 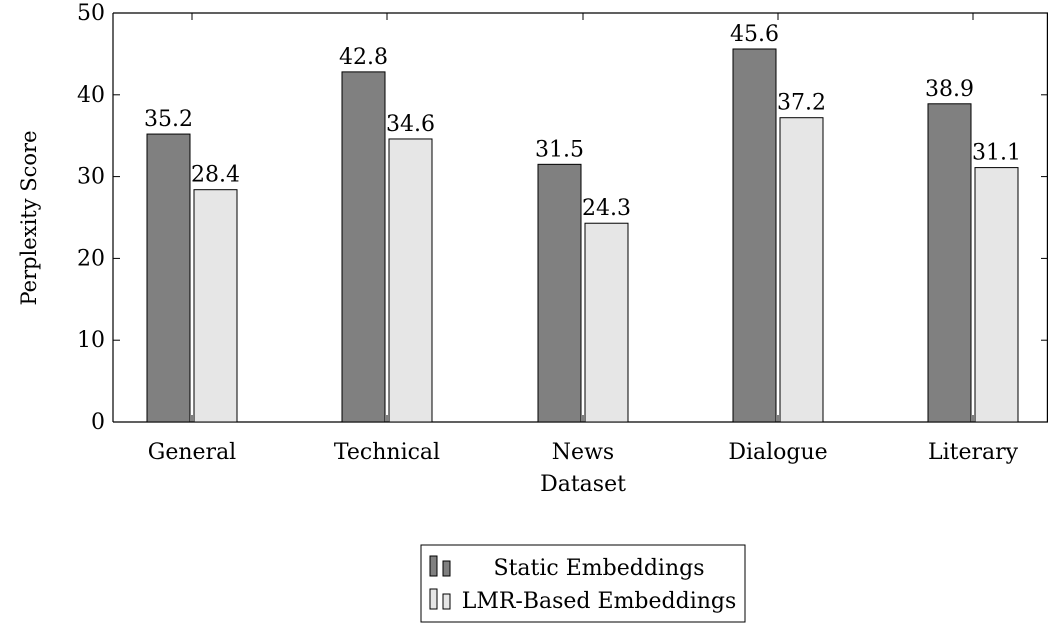 I want to click on bar-value-label: 31.1, so click(x=996, y=153).